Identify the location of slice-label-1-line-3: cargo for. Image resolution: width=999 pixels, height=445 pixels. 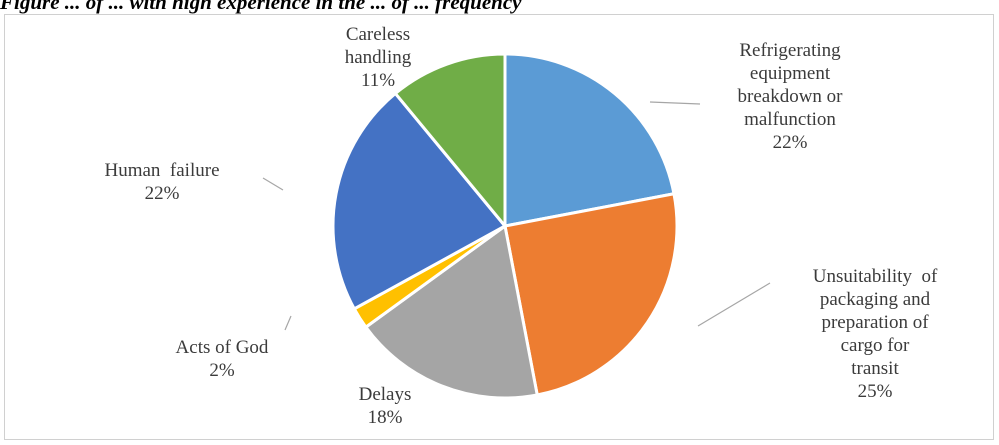
(875, 345).